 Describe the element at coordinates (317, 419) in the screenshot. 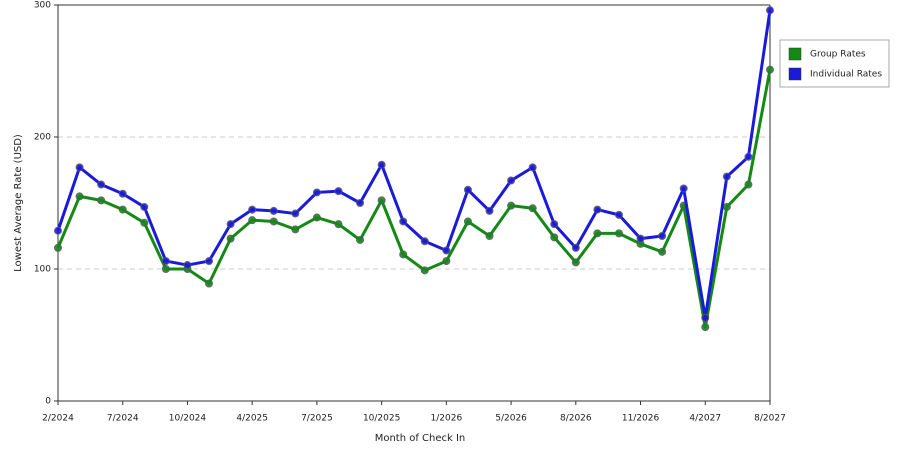

I see `x-tick-label: 7/2025` at that location.